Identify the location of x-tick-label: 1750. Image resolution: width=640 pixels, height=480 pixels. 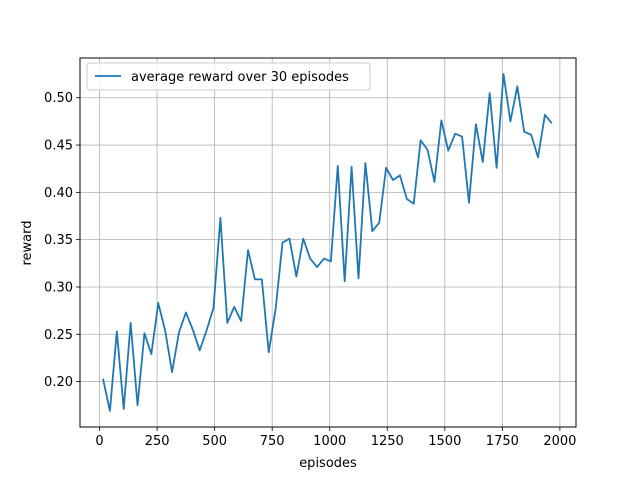
(502, 441).